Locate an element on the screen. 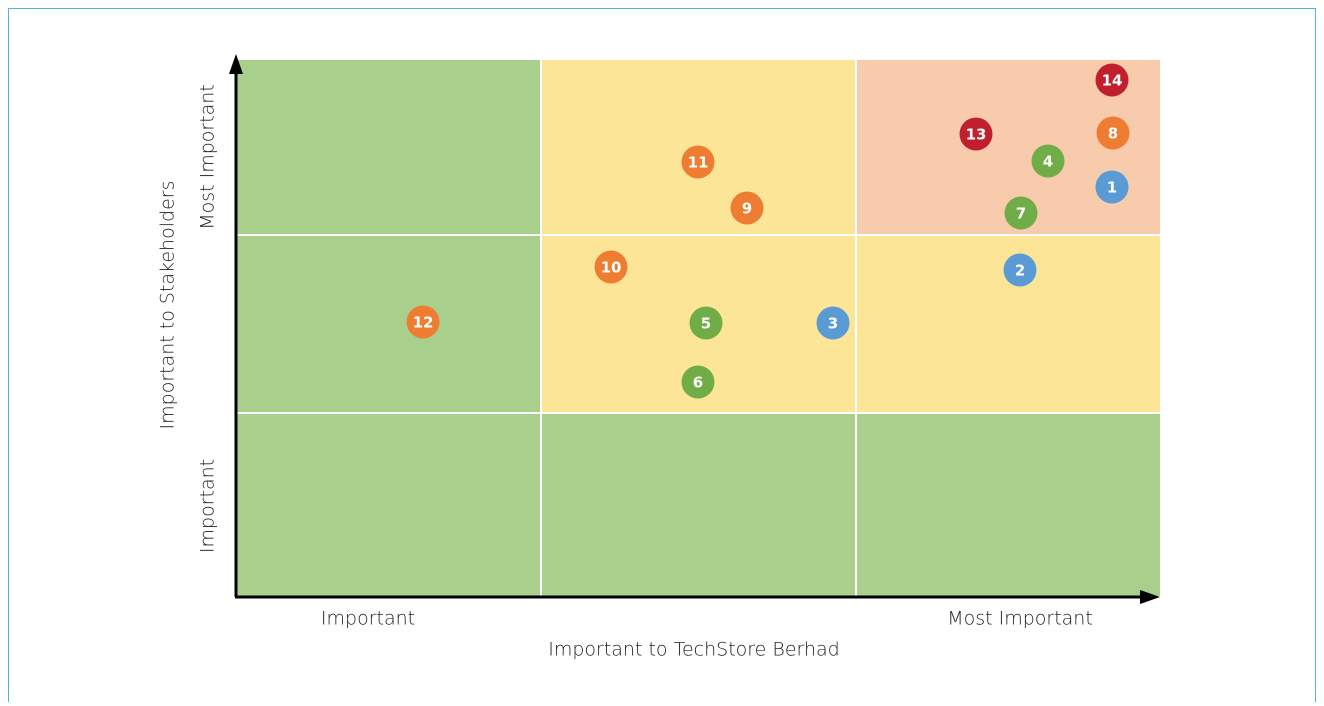  node-label: 6 is located at coordinates (698, 383).